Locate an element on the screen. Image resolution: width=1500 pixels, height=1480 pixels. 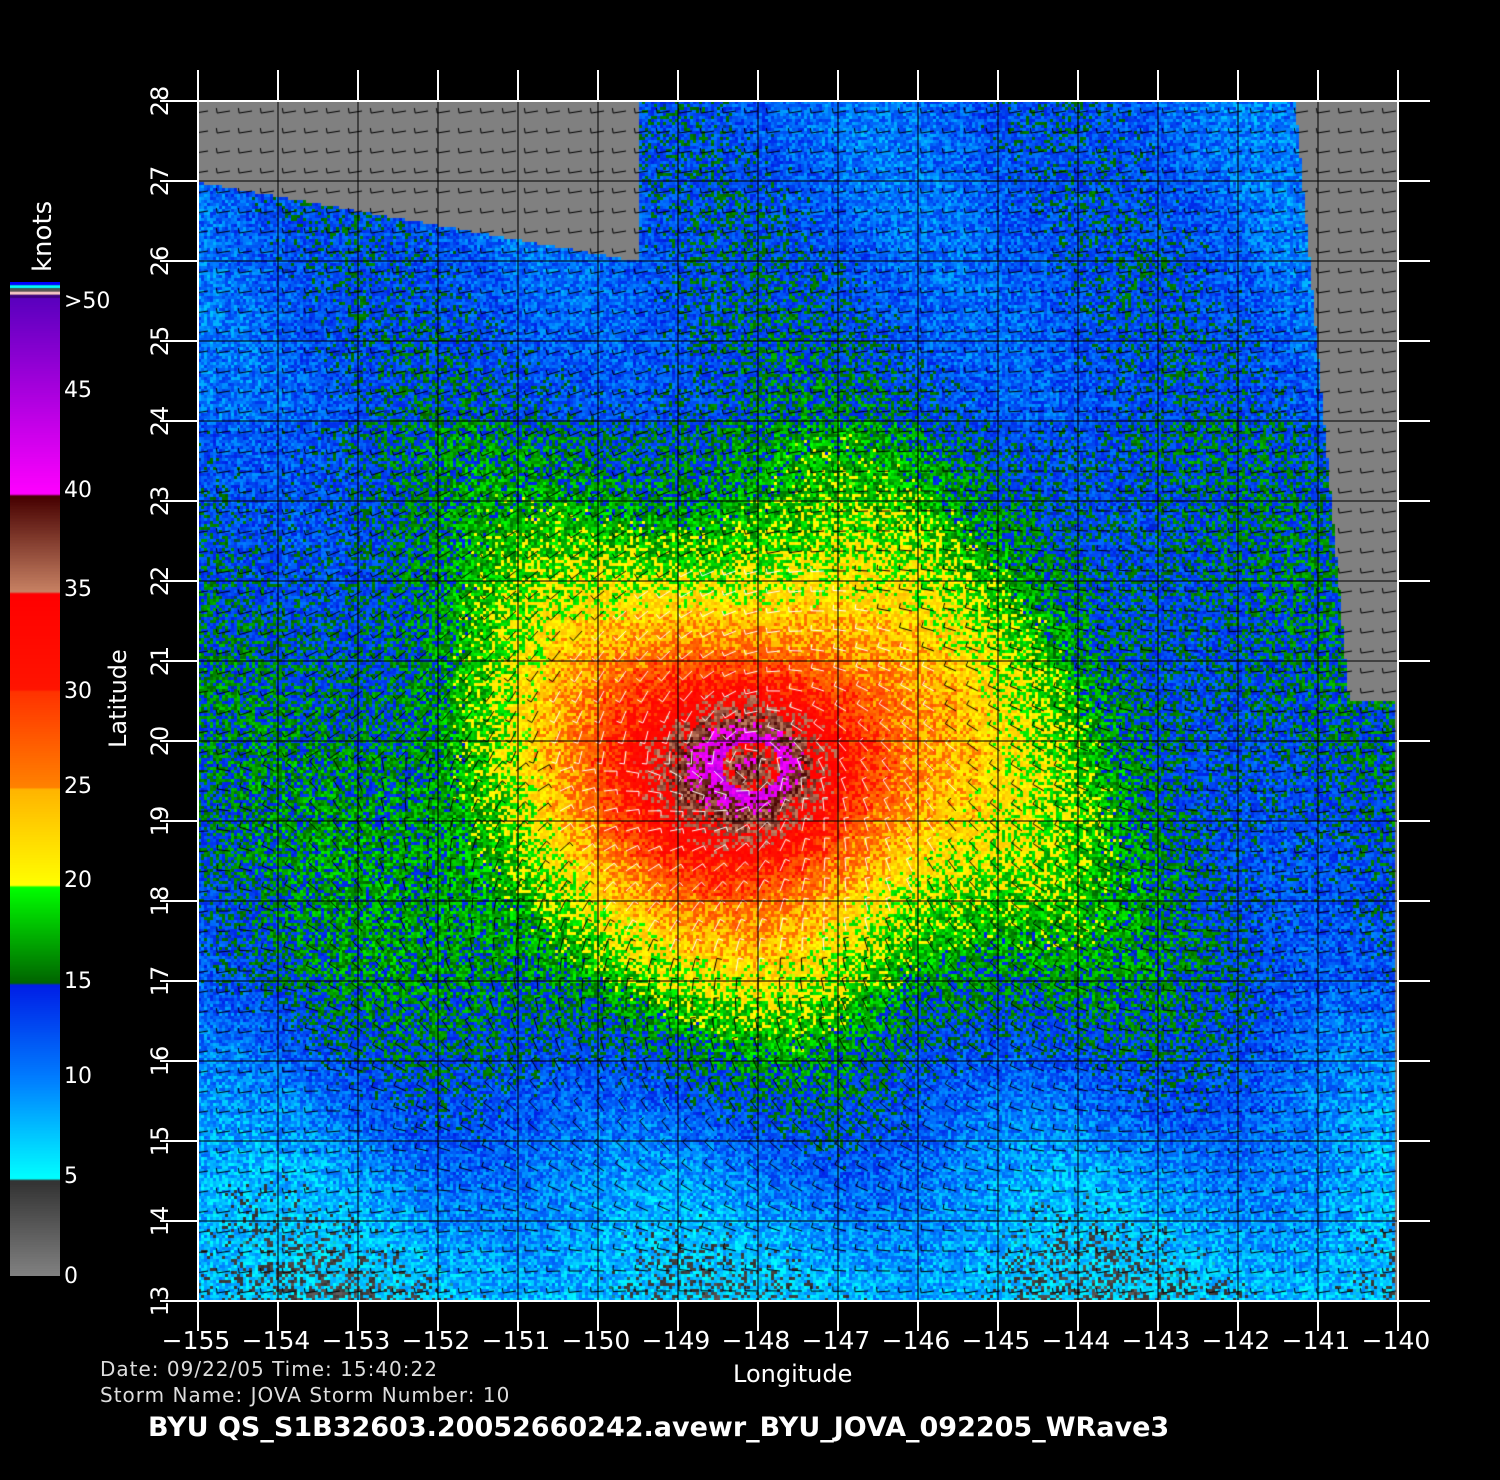
colorbar-tick-label: 10 is located at coordinates (78, 1076).